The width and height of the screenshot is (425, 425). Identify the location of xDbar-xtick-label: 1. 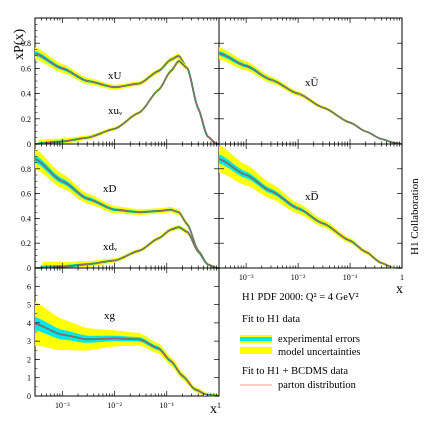
(402, 277).